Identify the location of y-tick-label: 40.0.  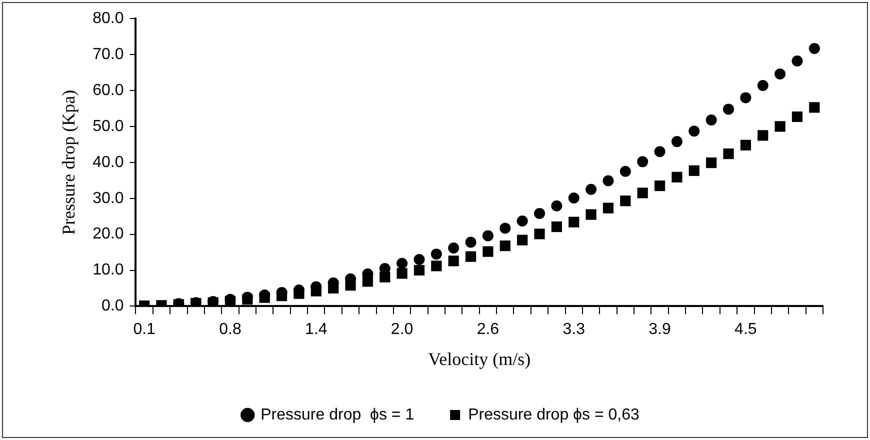
(108, 162).